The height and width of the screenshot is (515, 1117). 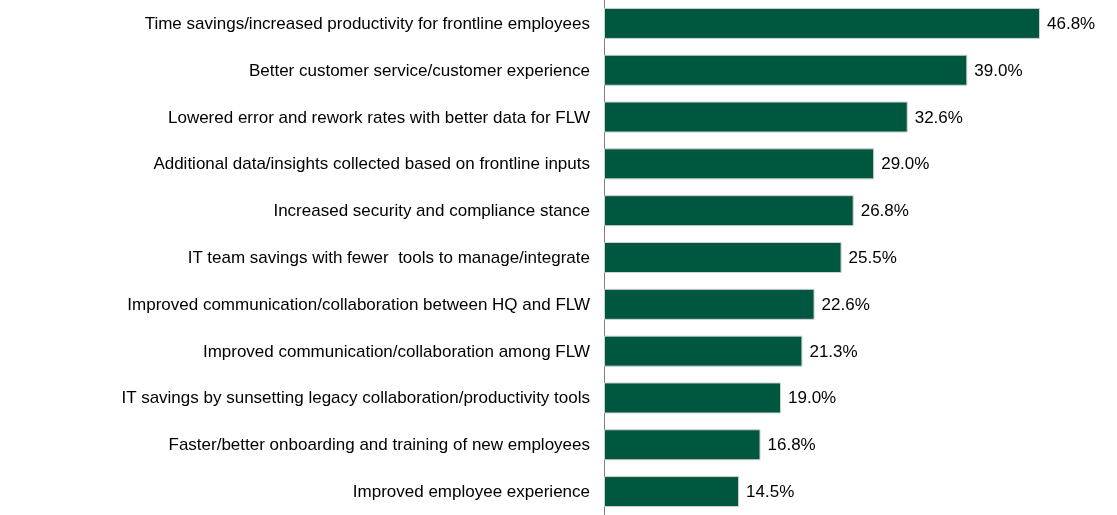 What do you see at coordinates (884, 211) in the screenshot?
I see `data-label: 26.8%` at bounding box center [884, 211].